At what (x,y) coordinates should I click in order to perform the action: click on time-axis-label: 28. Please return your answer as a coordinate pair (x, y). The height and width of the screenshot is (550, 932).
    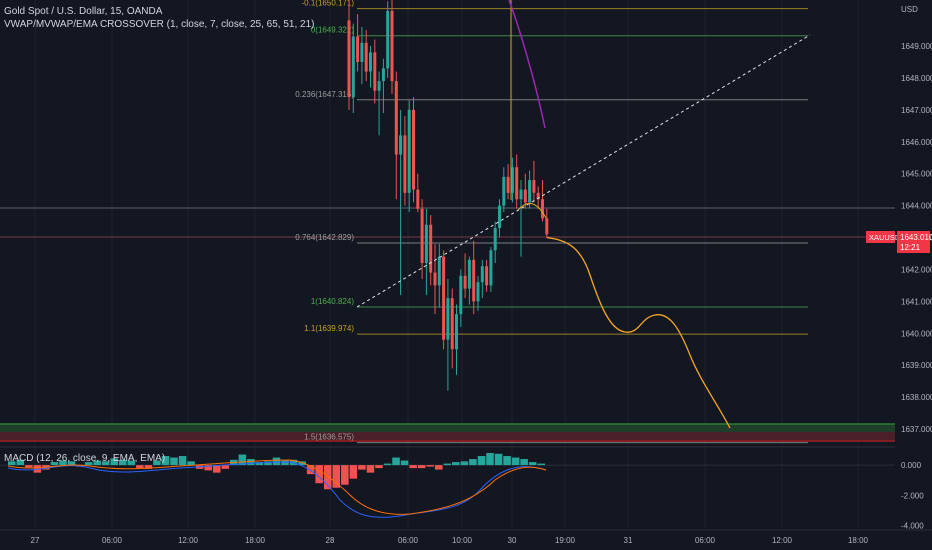
    Looking at the image, I should click on (330, 540).